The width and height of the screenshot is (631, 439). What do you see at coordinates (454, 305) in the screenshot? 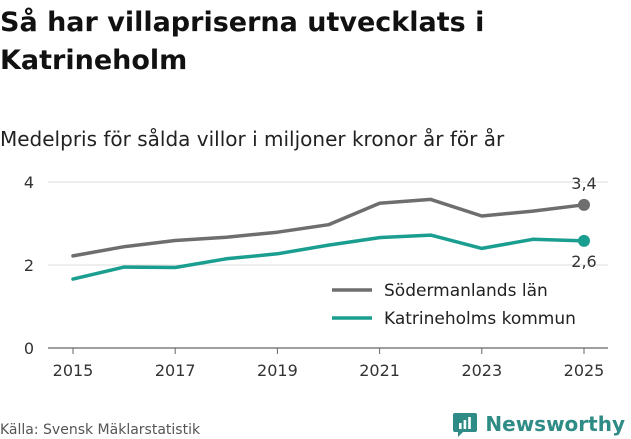
I see `legend: Södermanlands län Katrineholms kommun` at bounding box center [454, 305].